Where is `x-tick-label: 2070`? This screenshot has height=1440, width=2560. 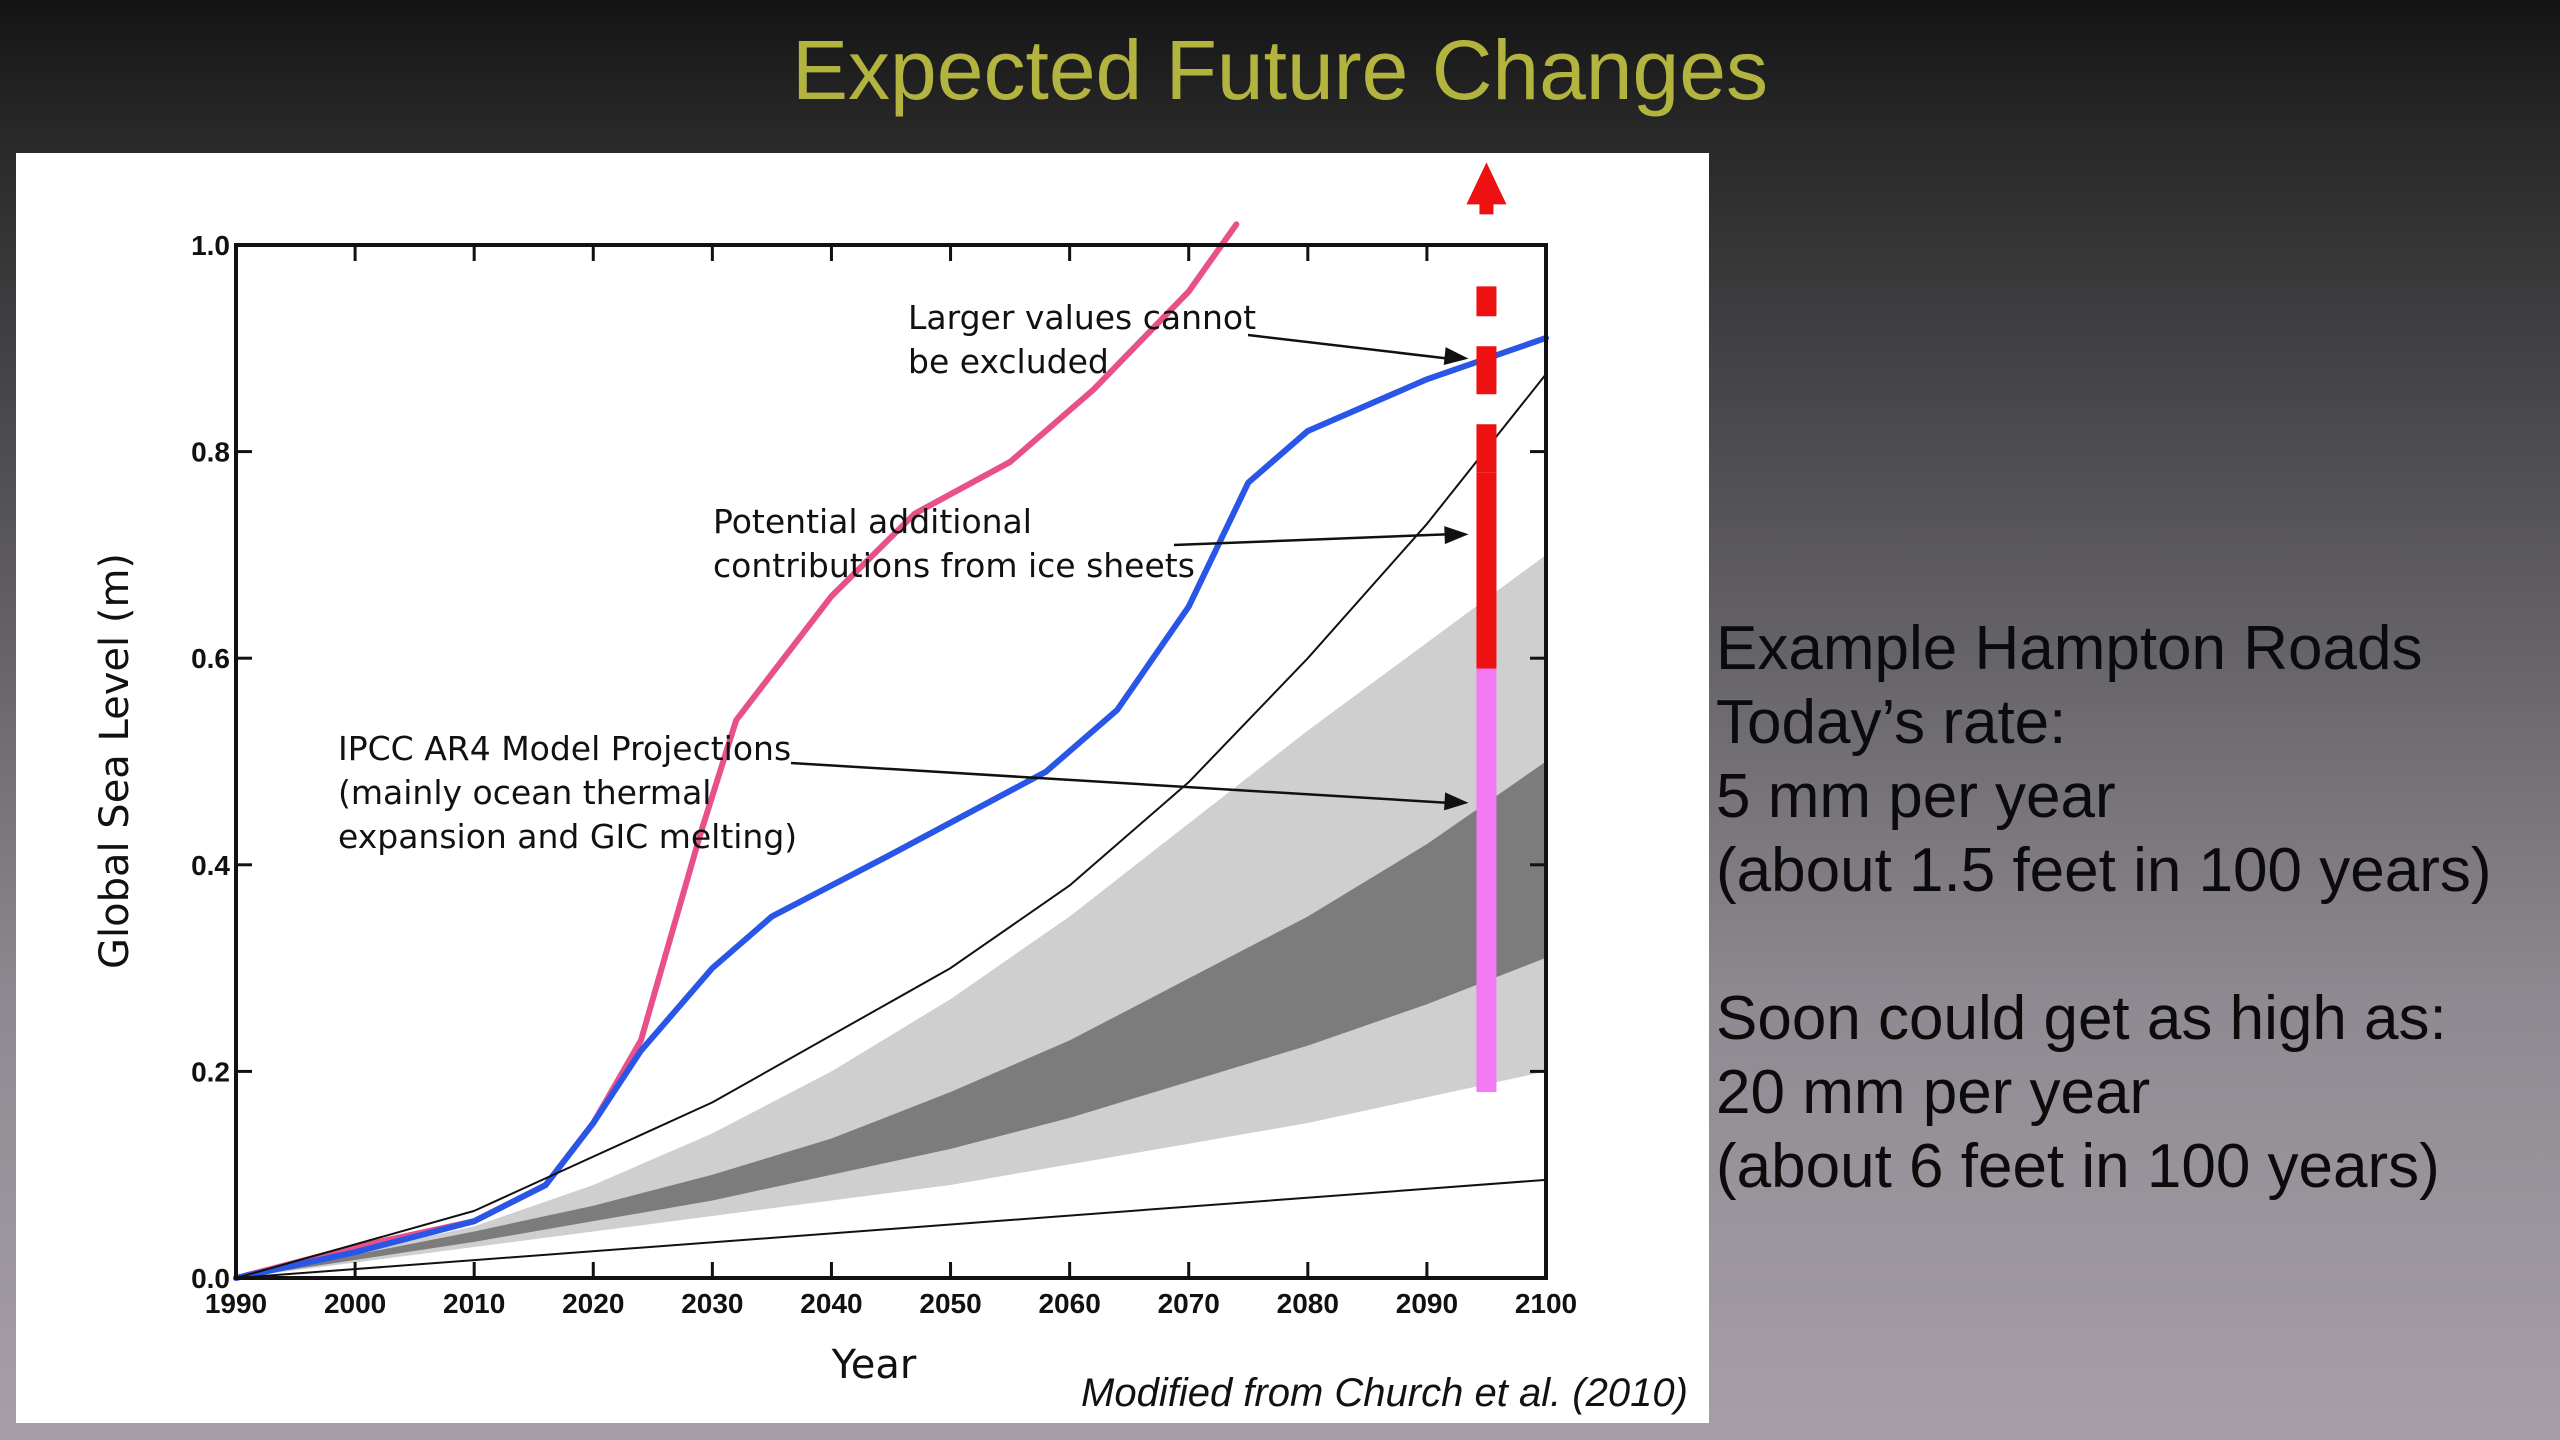
x-tick-label: 2070 is located at coordinates (1189, 1303).